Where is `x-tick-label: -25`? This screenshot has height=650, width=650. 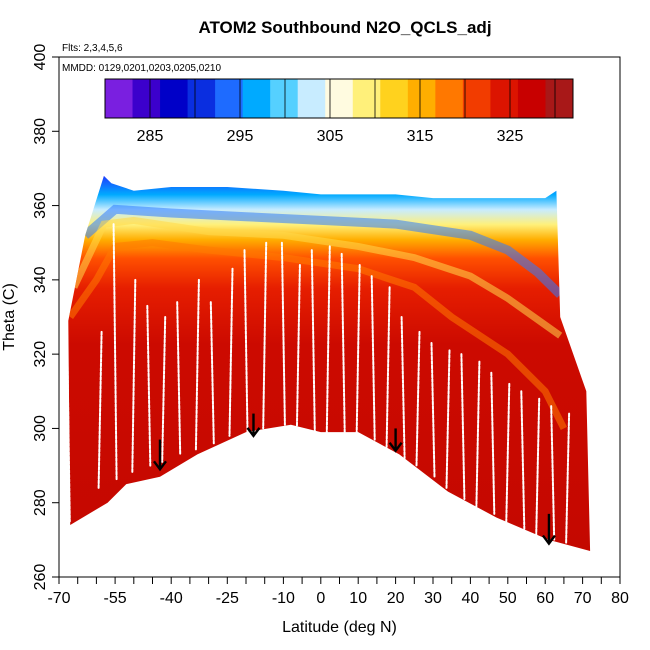
x-tick-label: -25 is located at coordinates (227, 598).